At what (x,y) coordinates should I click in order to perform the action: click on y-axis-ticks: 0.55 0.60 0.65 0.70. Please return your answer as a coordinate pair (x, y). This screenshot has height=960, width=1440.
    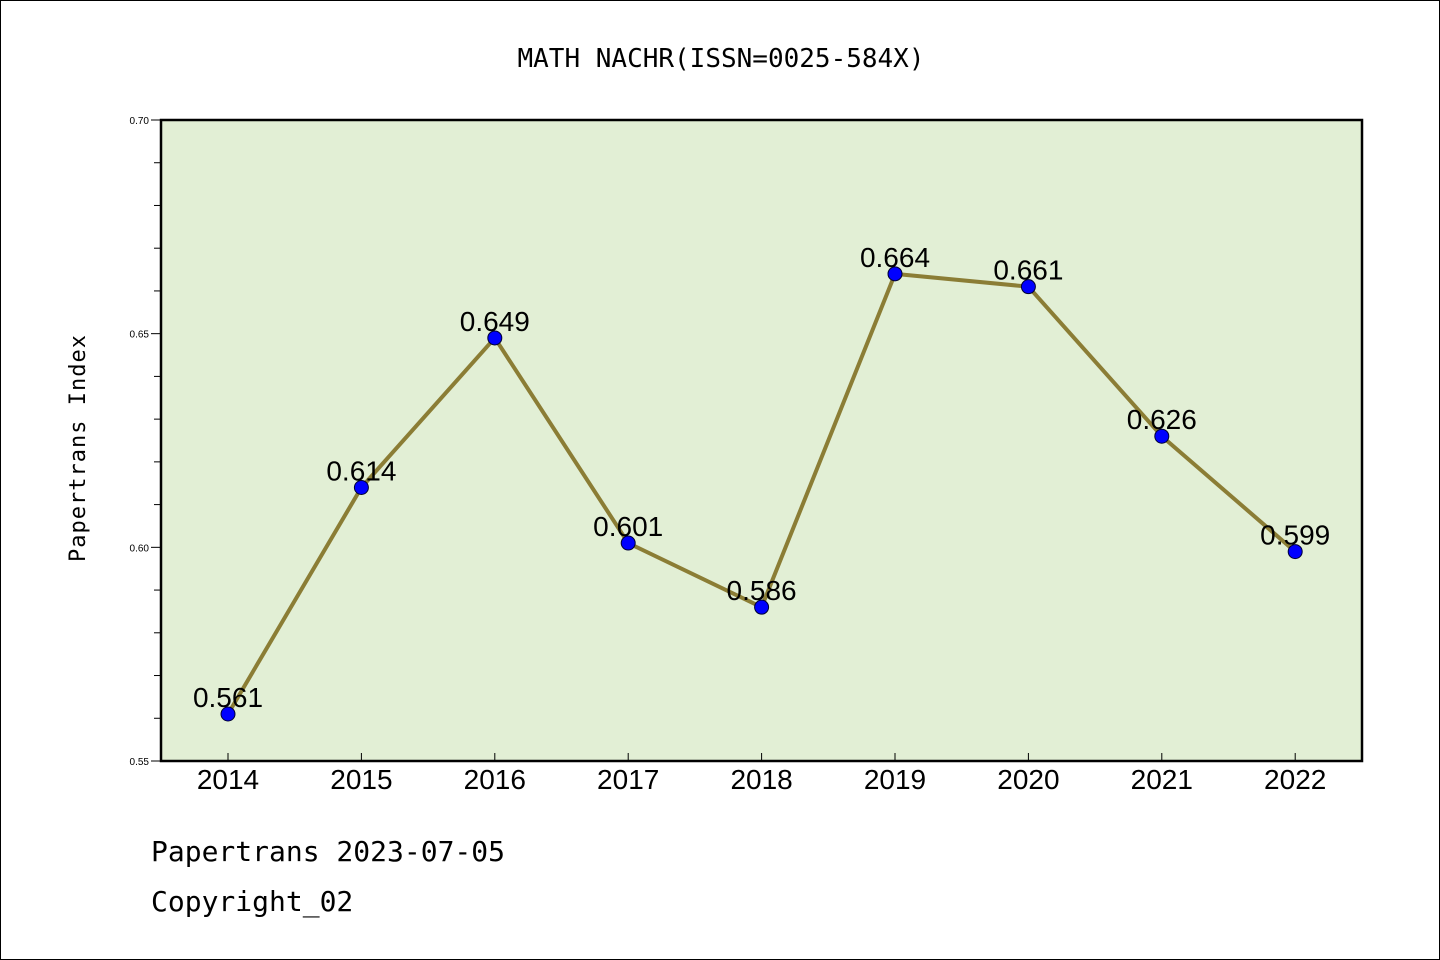
    Looking at the image, I should click on (145, 442).